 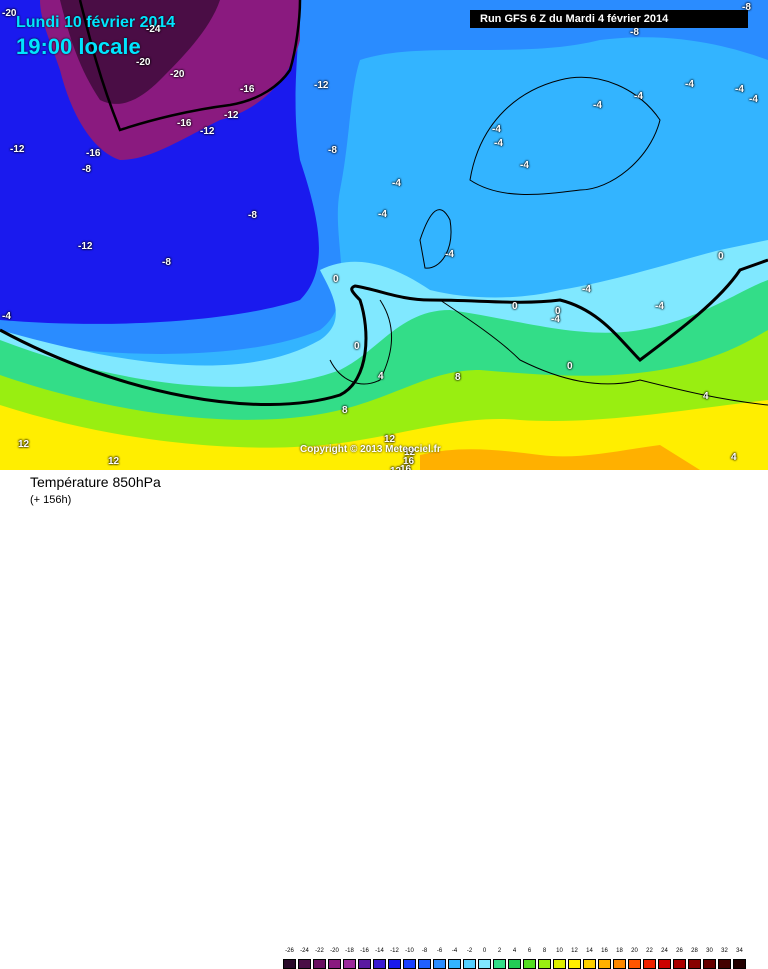 I want to click on model-run-banner: Run GFS 6 Z du Mardi 4 février 2014, so click(x=609, y=19).